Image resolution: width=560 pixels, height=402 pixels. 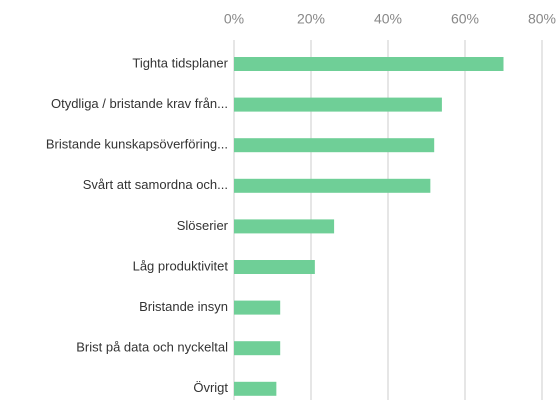 What do you see at coordinates (234, 19) in the screenshot?
I see `x-tick-label: 0%` at bounding box center [234, 19].